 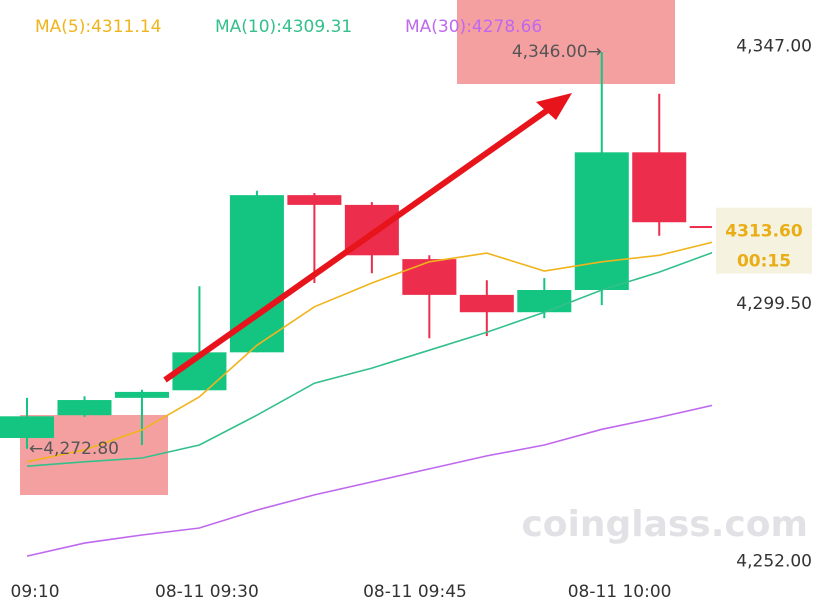 What do you see at coordinates (774, 304) in the screenshot?
I see `y-tick-label: 4,299.50` at bounding box center [774, 304].